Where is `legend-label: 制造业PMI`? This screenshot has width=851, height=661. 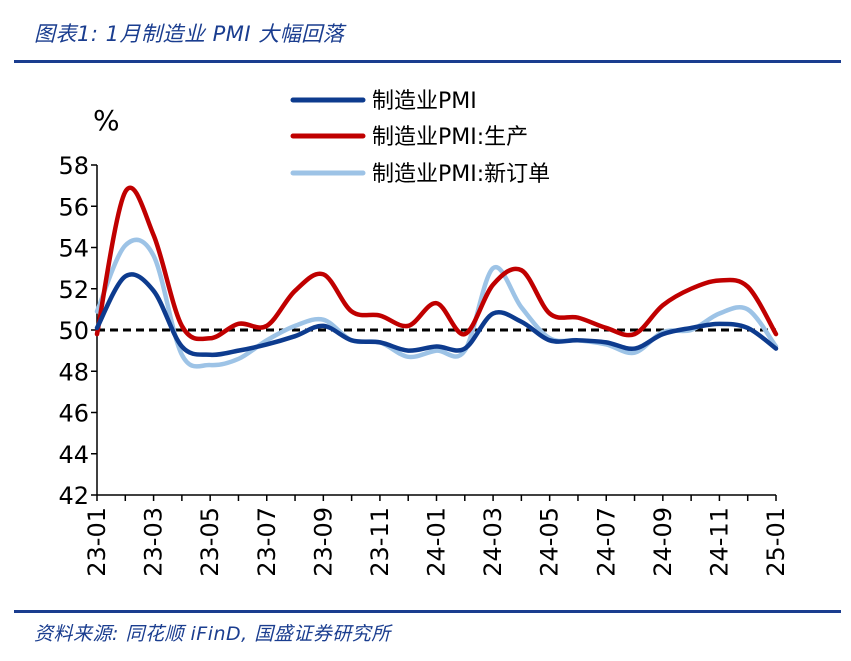 legend-label: 制造业PMI is located at coordinates (424, 101).